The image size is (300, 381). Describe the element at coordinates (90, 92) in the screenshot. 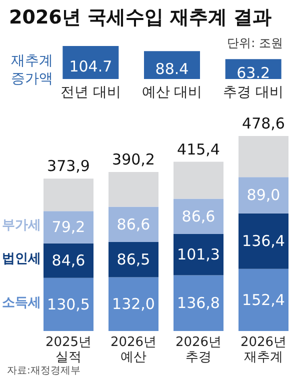

I see `x-tick-label: 전년 대비` at that location.